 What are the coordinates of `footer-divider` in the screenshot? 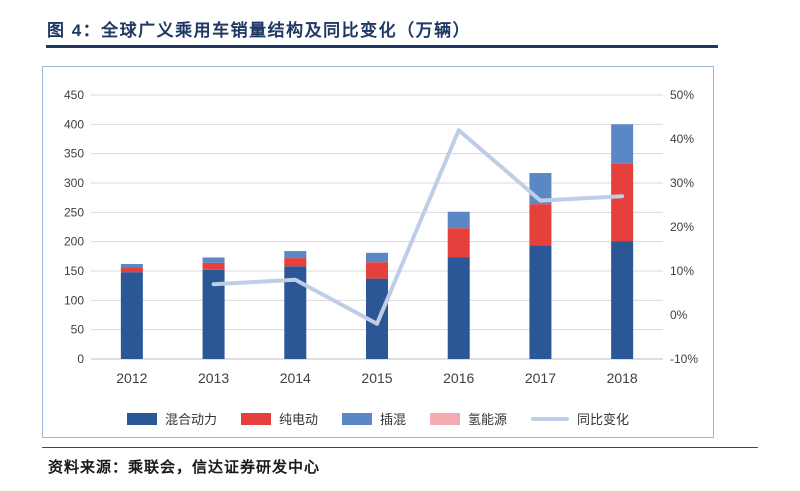 It's located at (400, 447).